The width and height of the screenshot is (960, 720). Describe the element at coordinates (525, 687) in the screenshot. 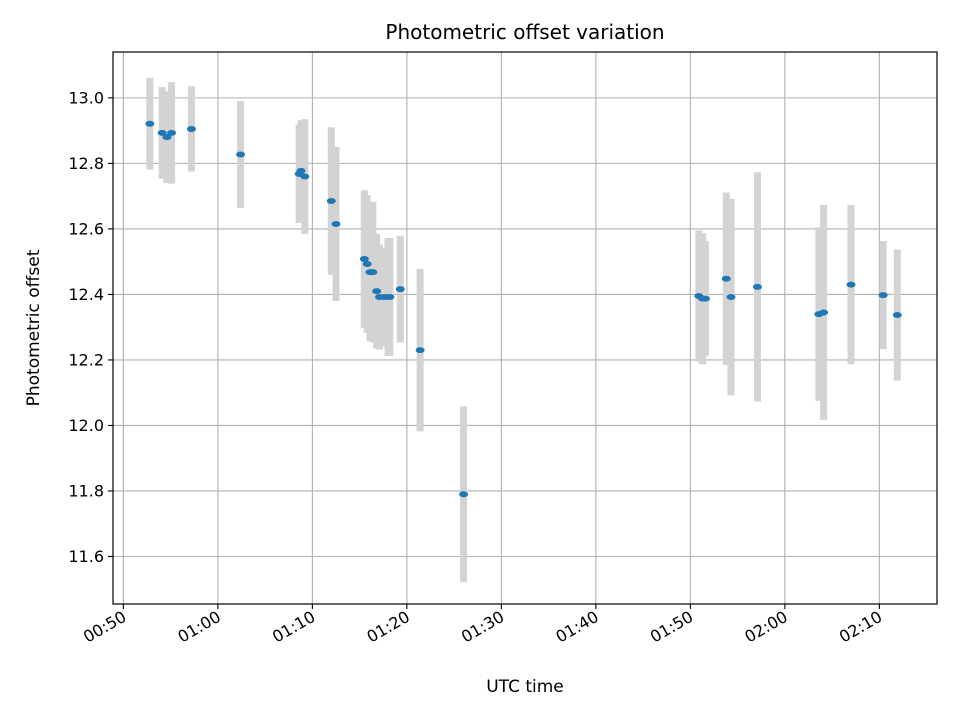

I see `x-axis-label: UTC time` at that location.